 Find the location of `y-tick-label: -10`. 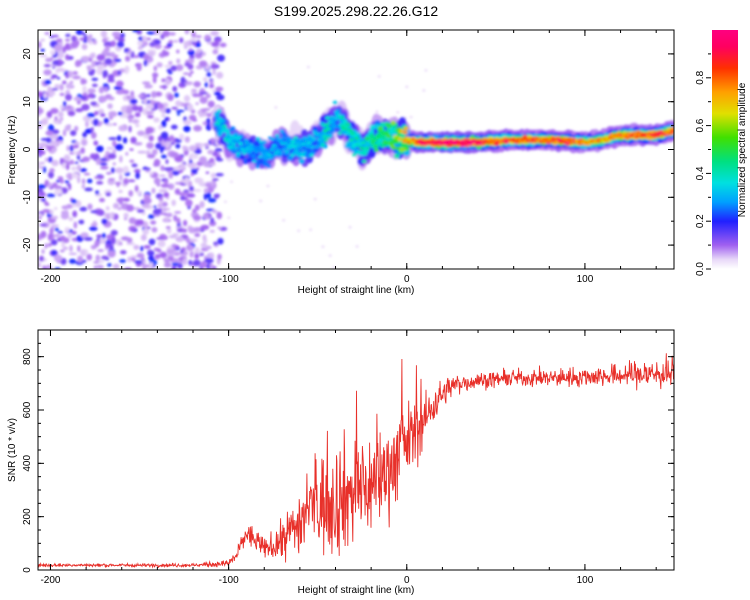

y-tick-label: -10 is located at coordinates (27, 197).